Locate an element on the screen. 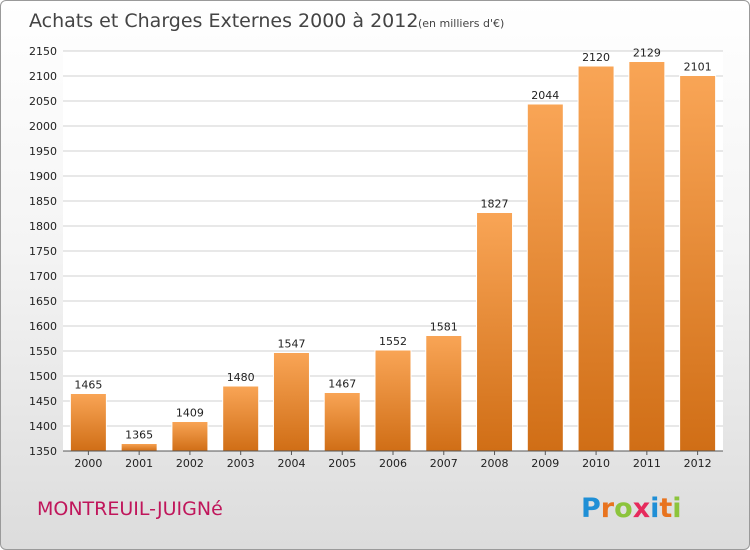 This screenshot has height=550, width=750. x-tick-label: 2012 is located at coordinates (698, 463).